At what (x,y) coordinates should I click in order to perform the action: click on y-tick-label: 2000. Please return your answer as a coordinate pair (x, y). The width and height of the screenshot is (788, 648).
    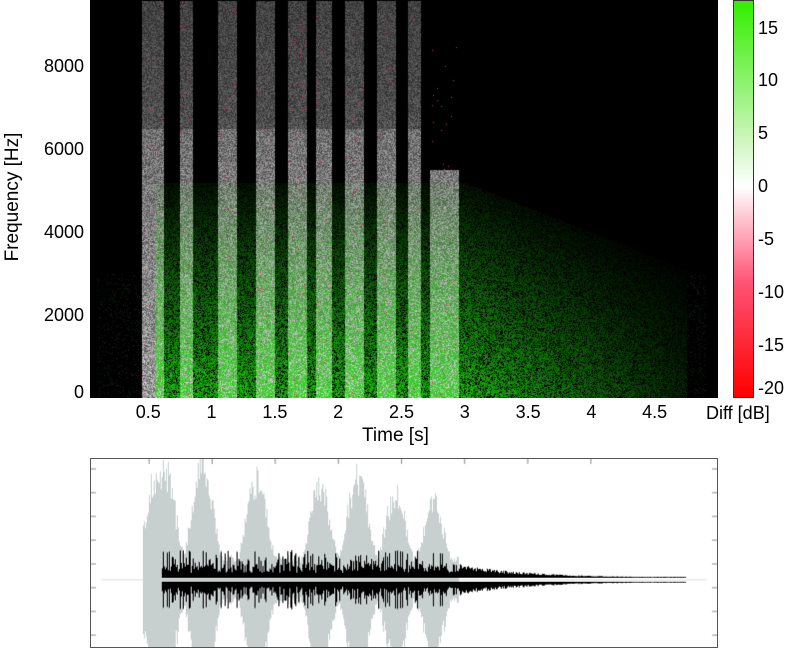
    Looking at the image, I should click on (63, 315).